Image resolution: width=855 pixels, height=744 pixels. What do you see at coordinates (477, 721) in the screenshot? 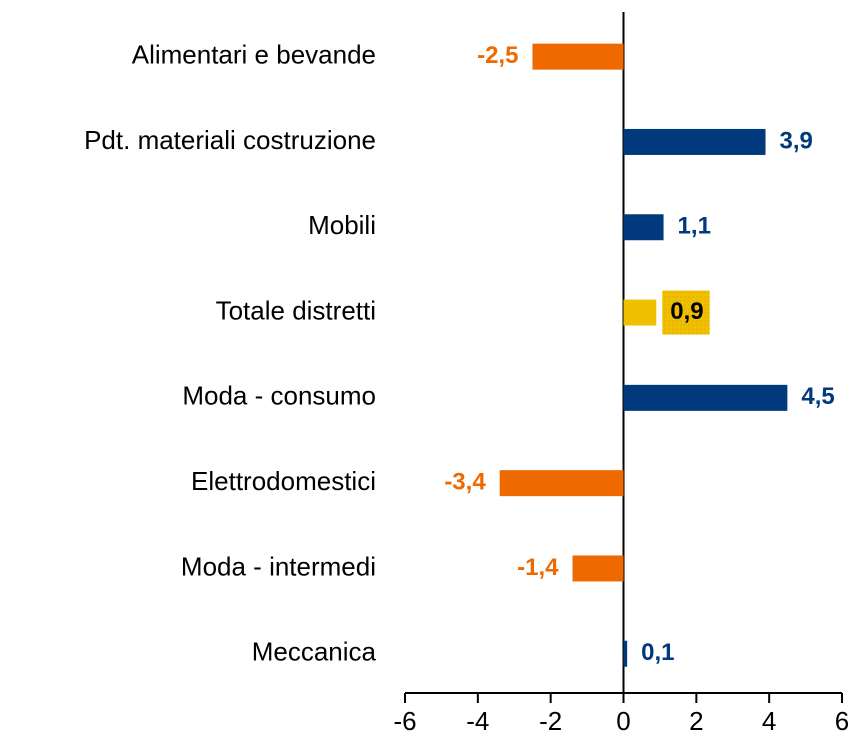
I see `x-tick-label: -4` at bounding box center [477, 721].